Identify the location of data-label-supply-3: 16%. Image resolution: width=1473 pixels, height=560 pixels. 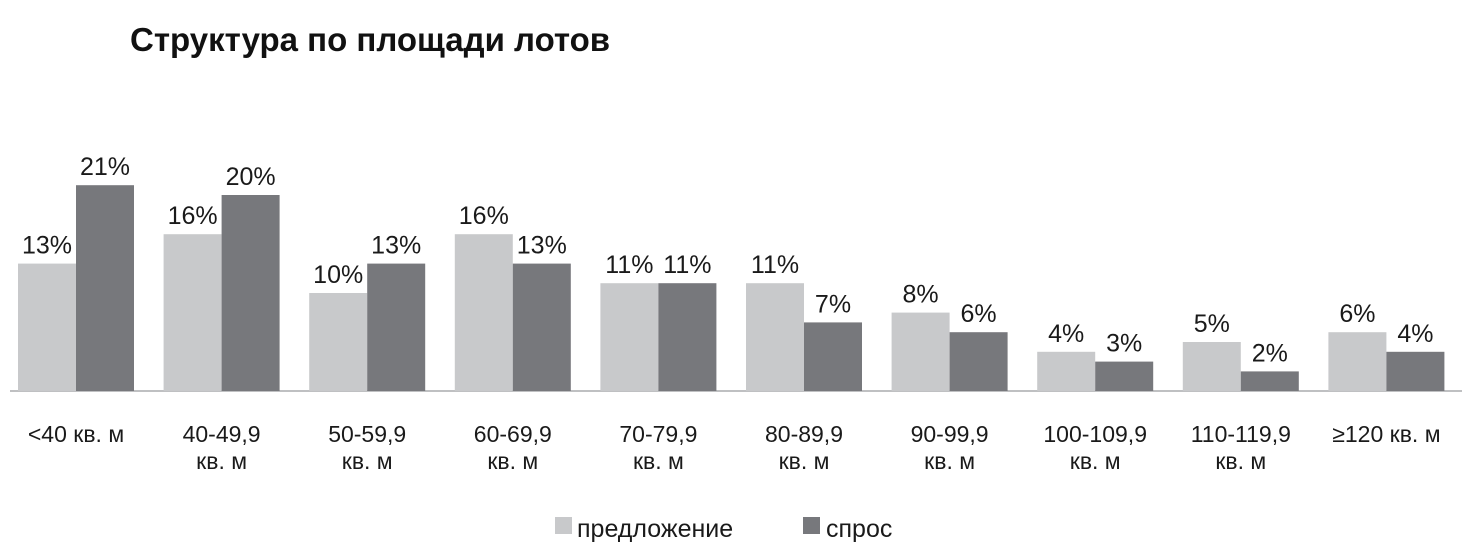
(484, 216).